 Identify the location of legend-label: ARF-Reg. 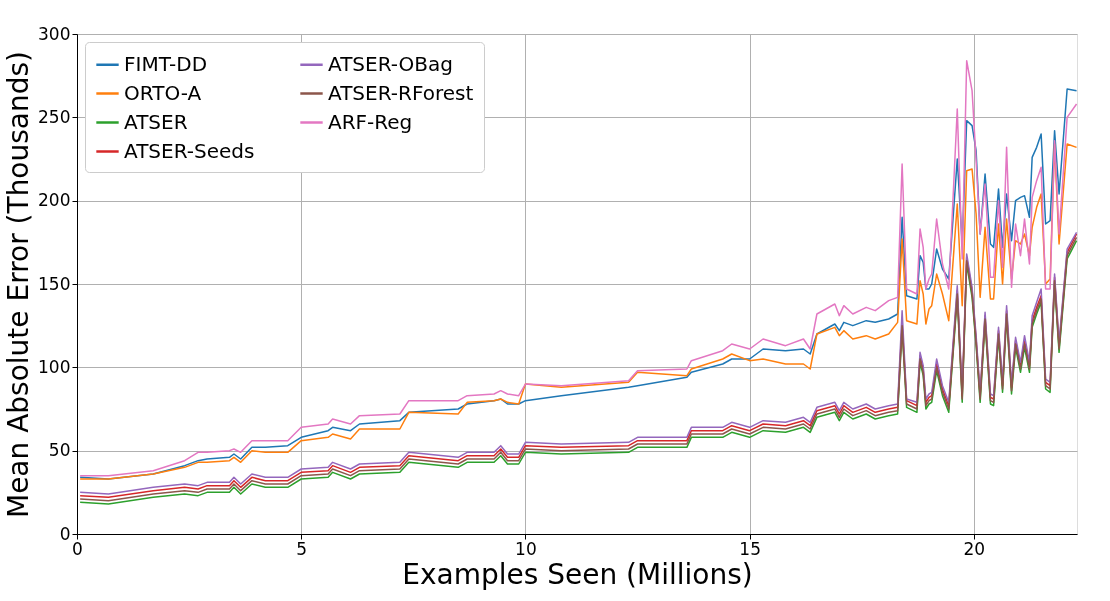
(370, 121).